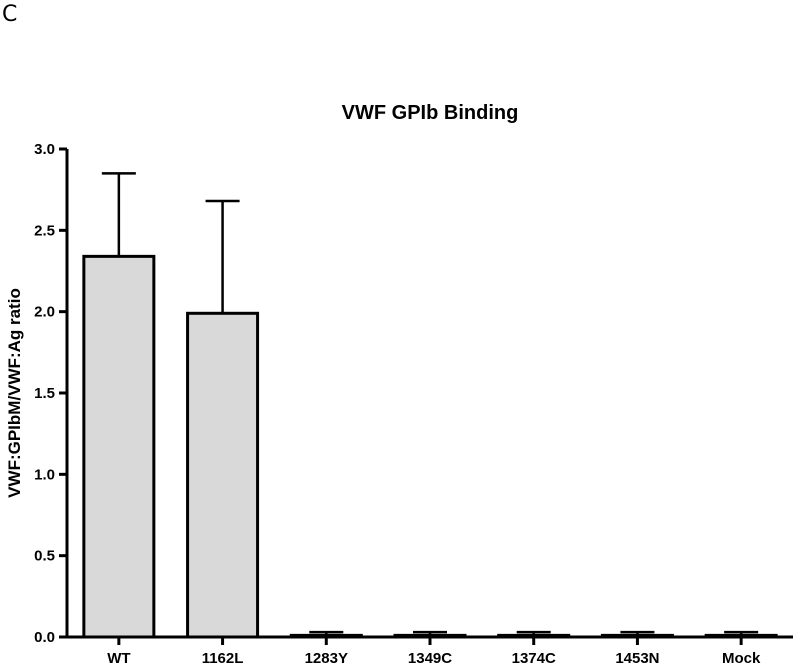  What do you see at coordinates (430, 636) in the screenshot?
I see `bar-1349c` at bounding box center [430, 636].